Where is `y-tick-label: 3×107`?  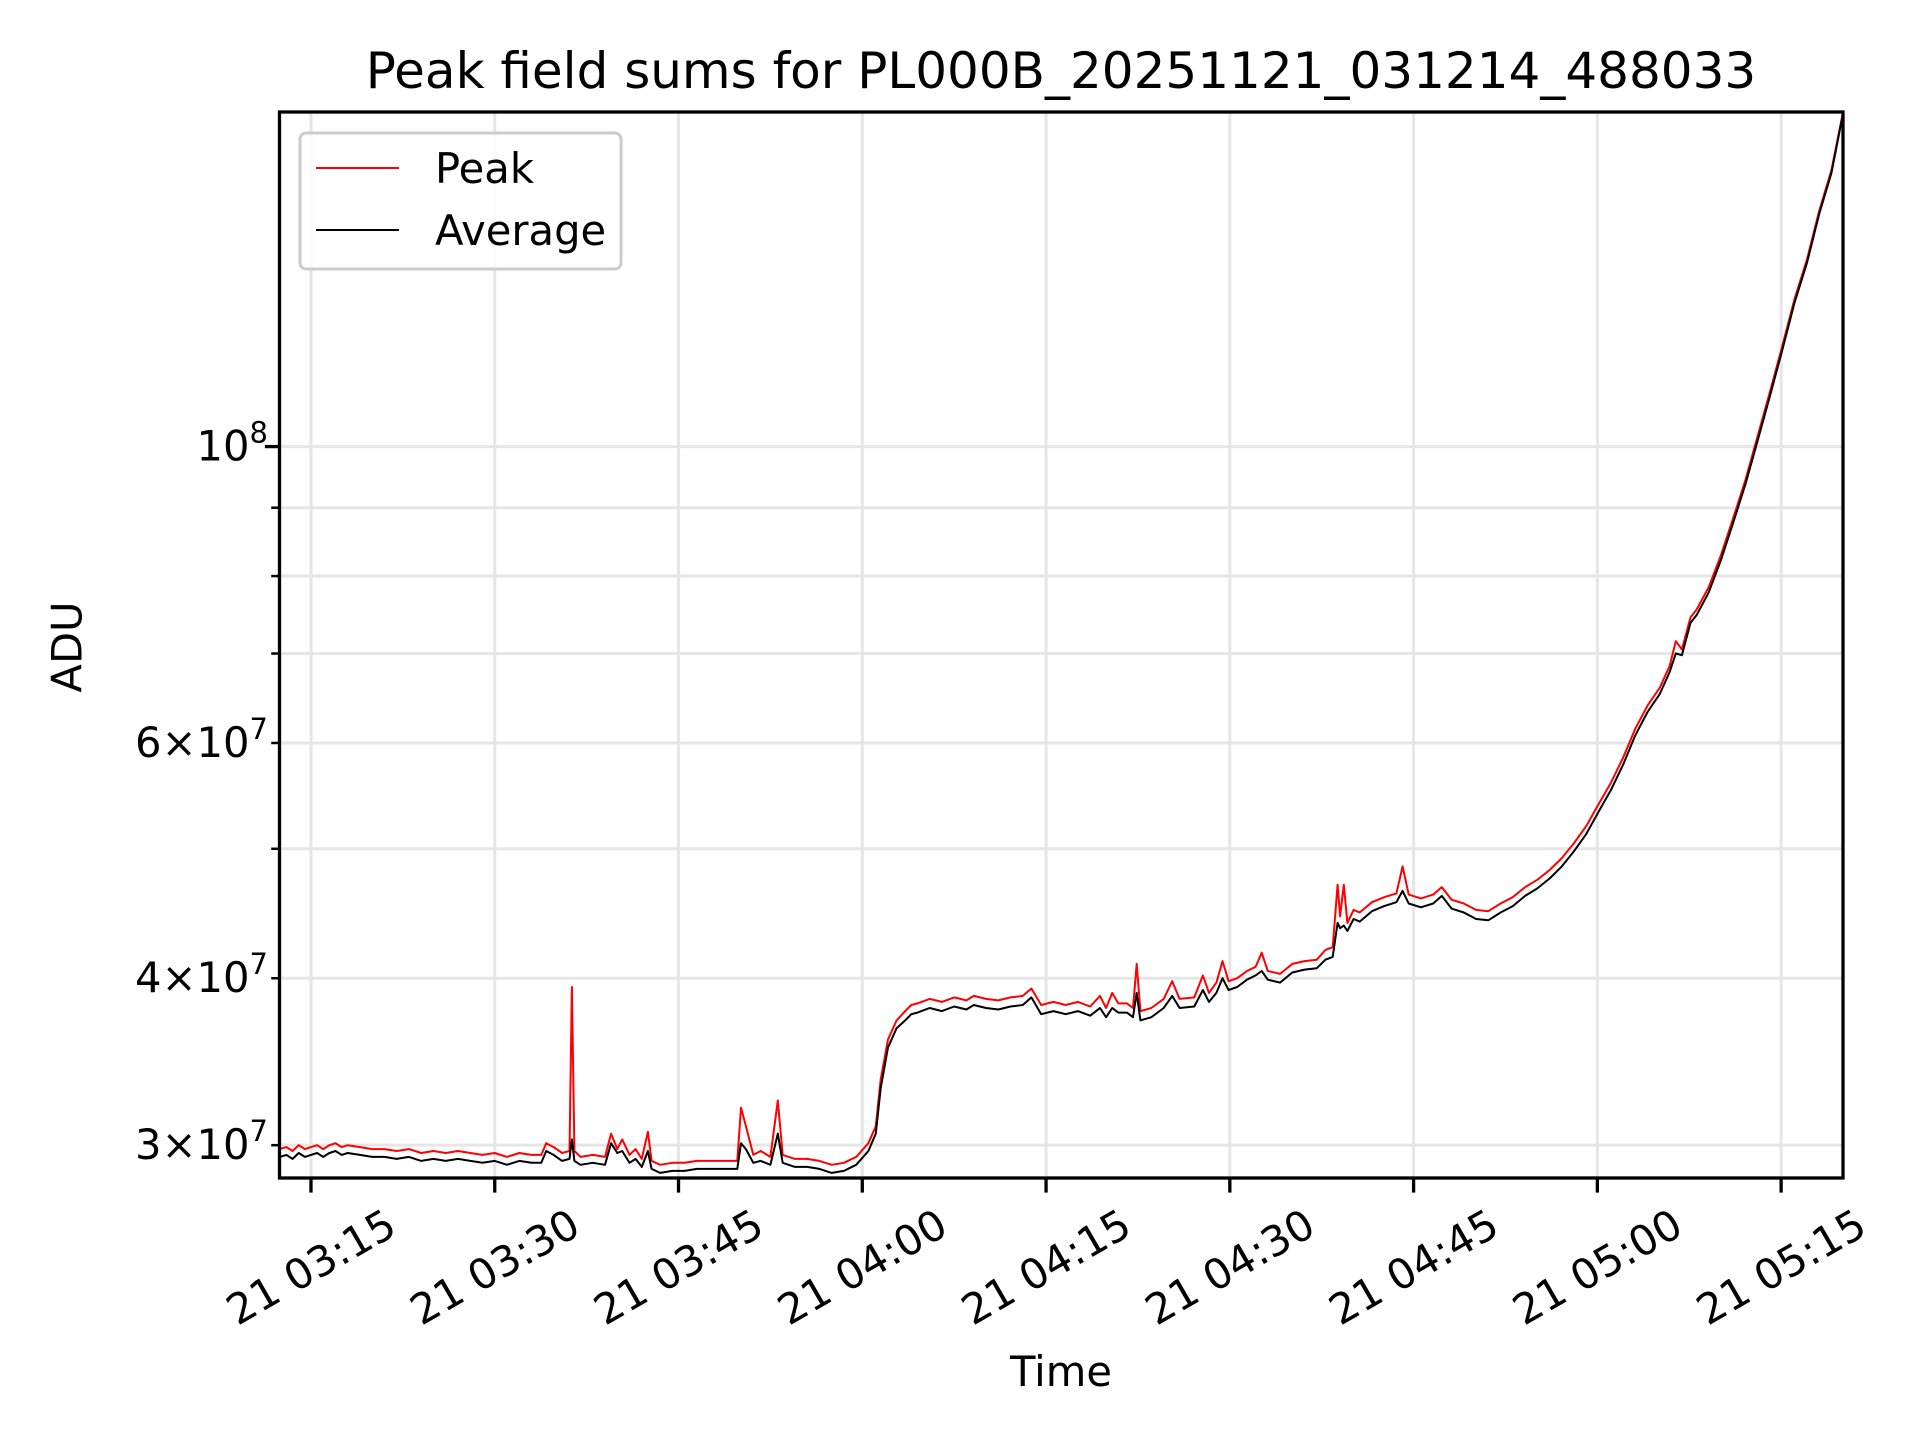
y-tick-label: 3×107 is located at coordinates (201, 1141).